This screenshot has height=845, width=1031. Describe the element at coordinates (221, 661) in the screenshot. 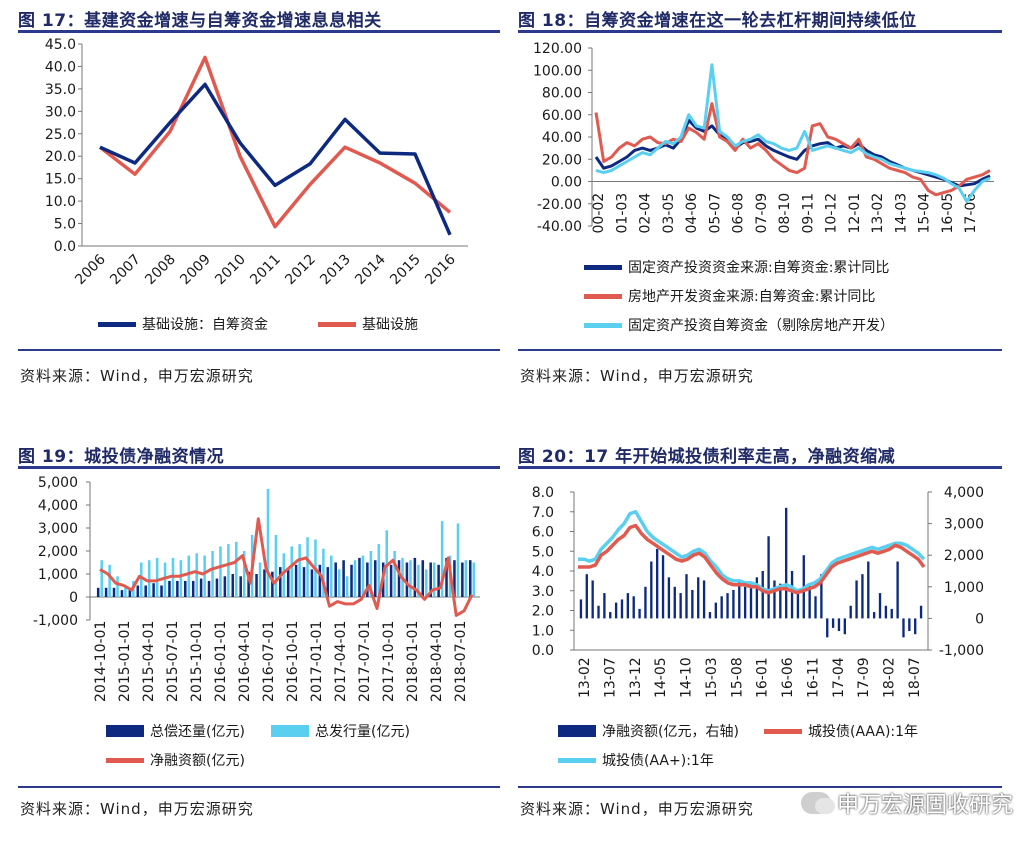

I see `x-tick-label: 2016-01-01` at that location.